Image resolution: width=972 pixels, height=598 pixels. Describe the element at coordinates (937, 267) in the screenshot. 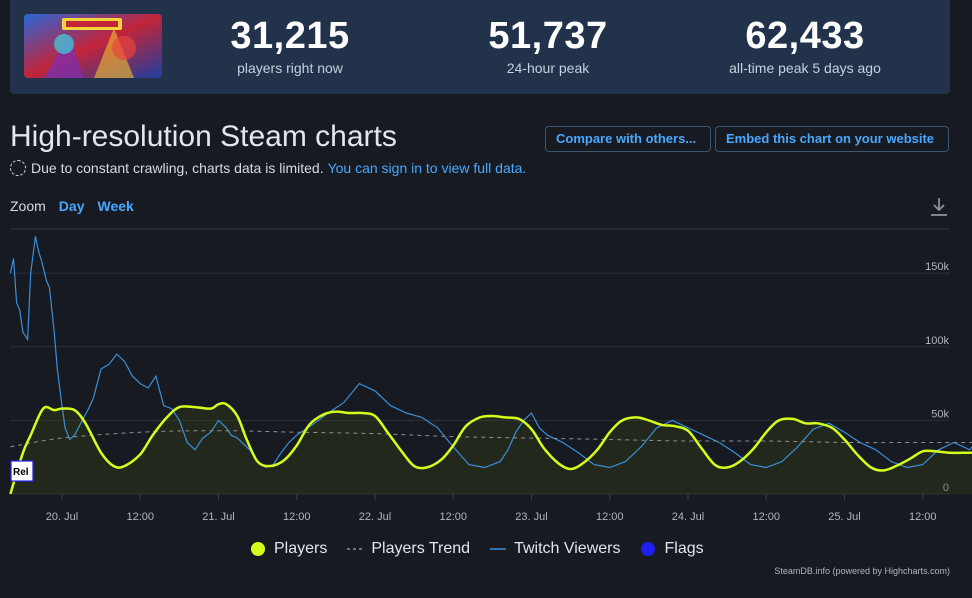

I see `y-tick-label: 150k` at that location.